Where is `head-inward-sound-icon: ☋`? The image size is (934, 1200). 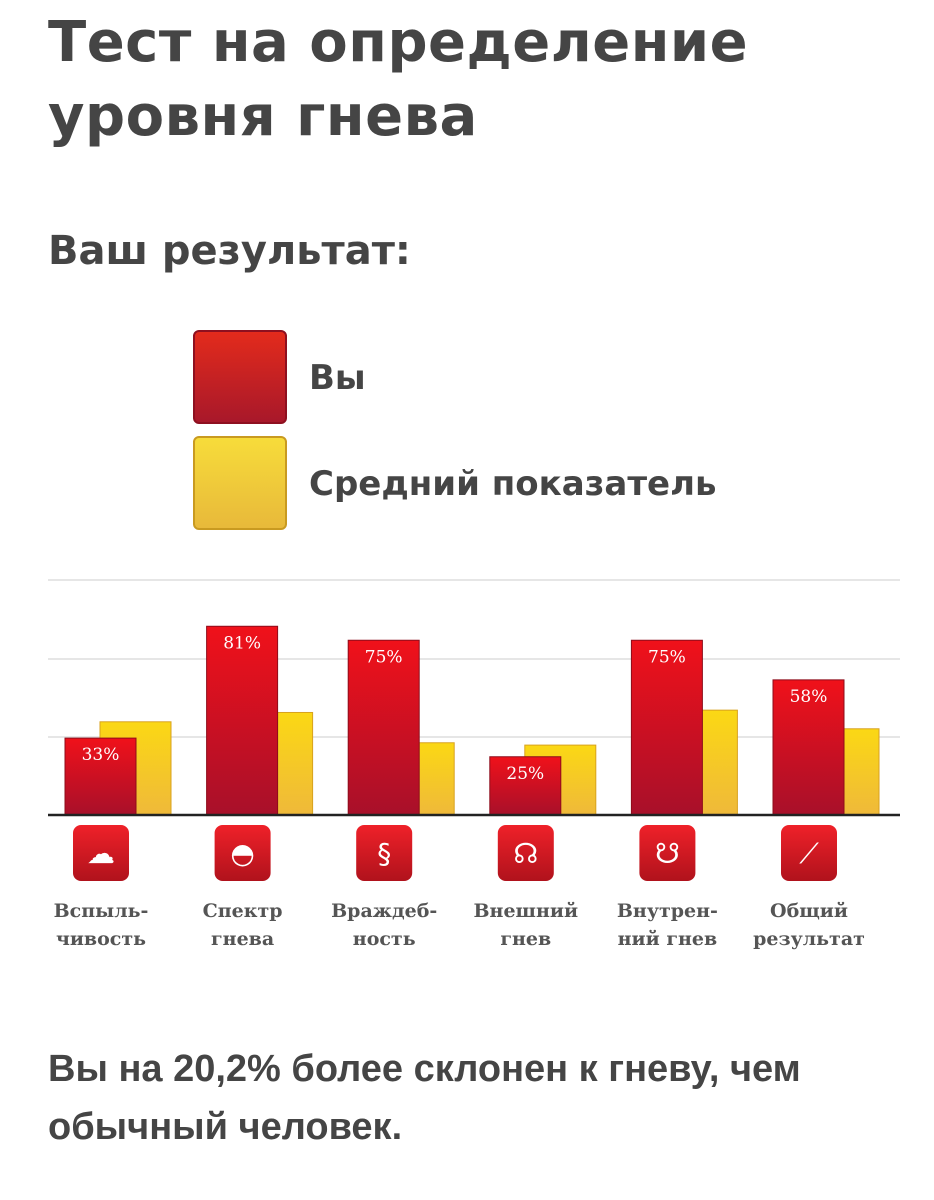 head-inward-sound-icon: ☋ is located at coordinates (667, 853).